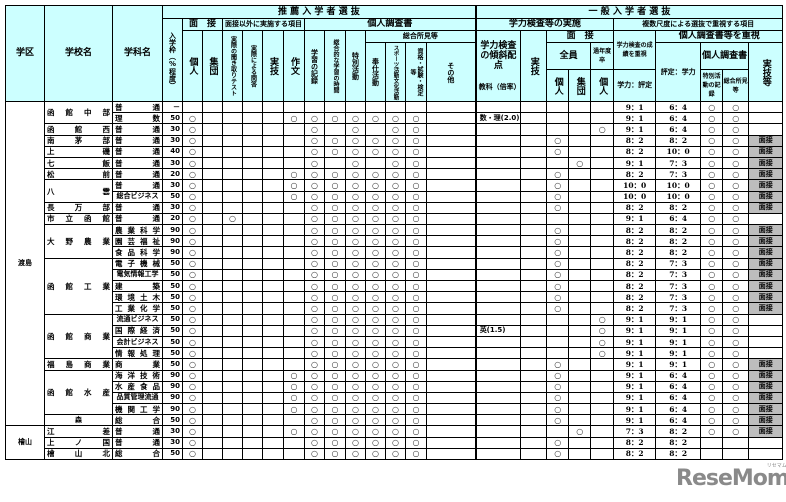 Image resolution: width=786 pixels, height=502 pixels. What do you see at coordinates (766, 107) in the screenshot?
I see `practical-etc-cell` at bounding box center [766, 107].